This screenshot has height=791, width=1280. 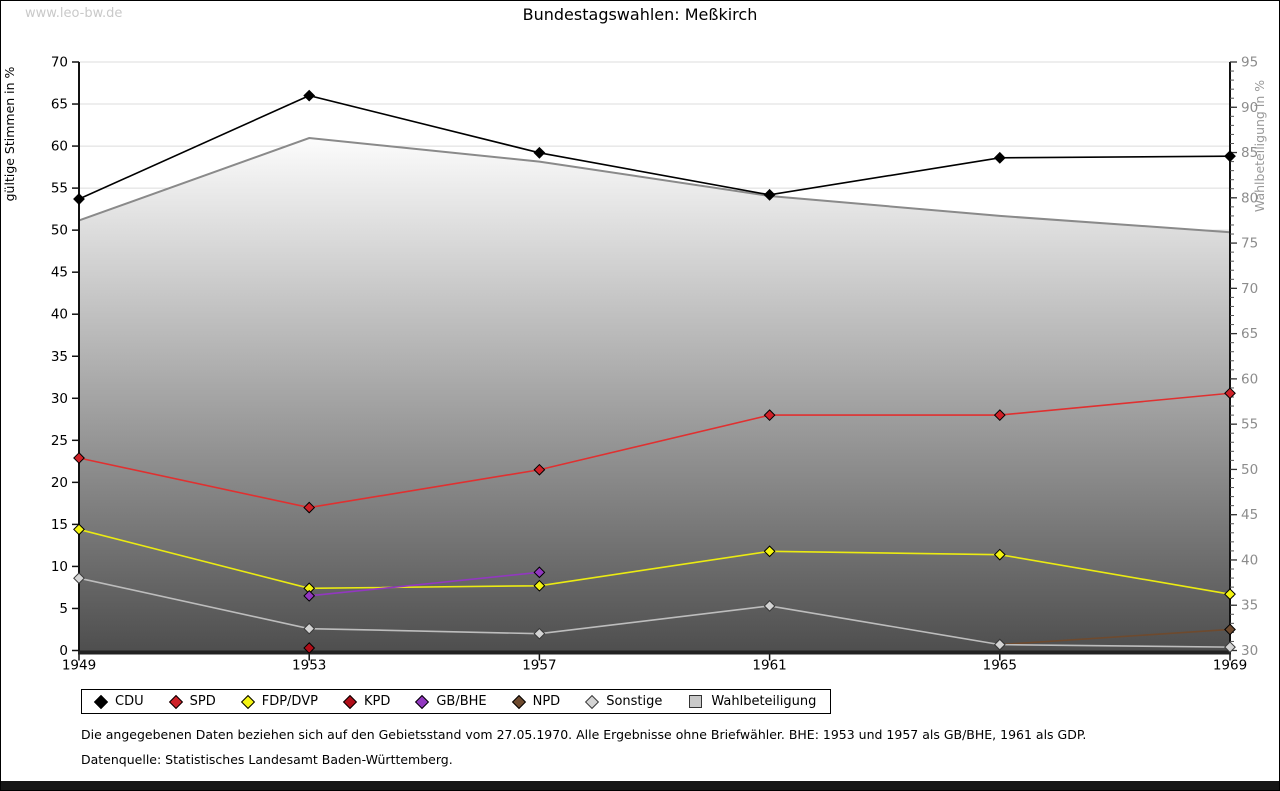 What do you see at coordinates (59, 147) in the screenshot?
I see `left-tick-label: 60` at bounding box center [59, 147].